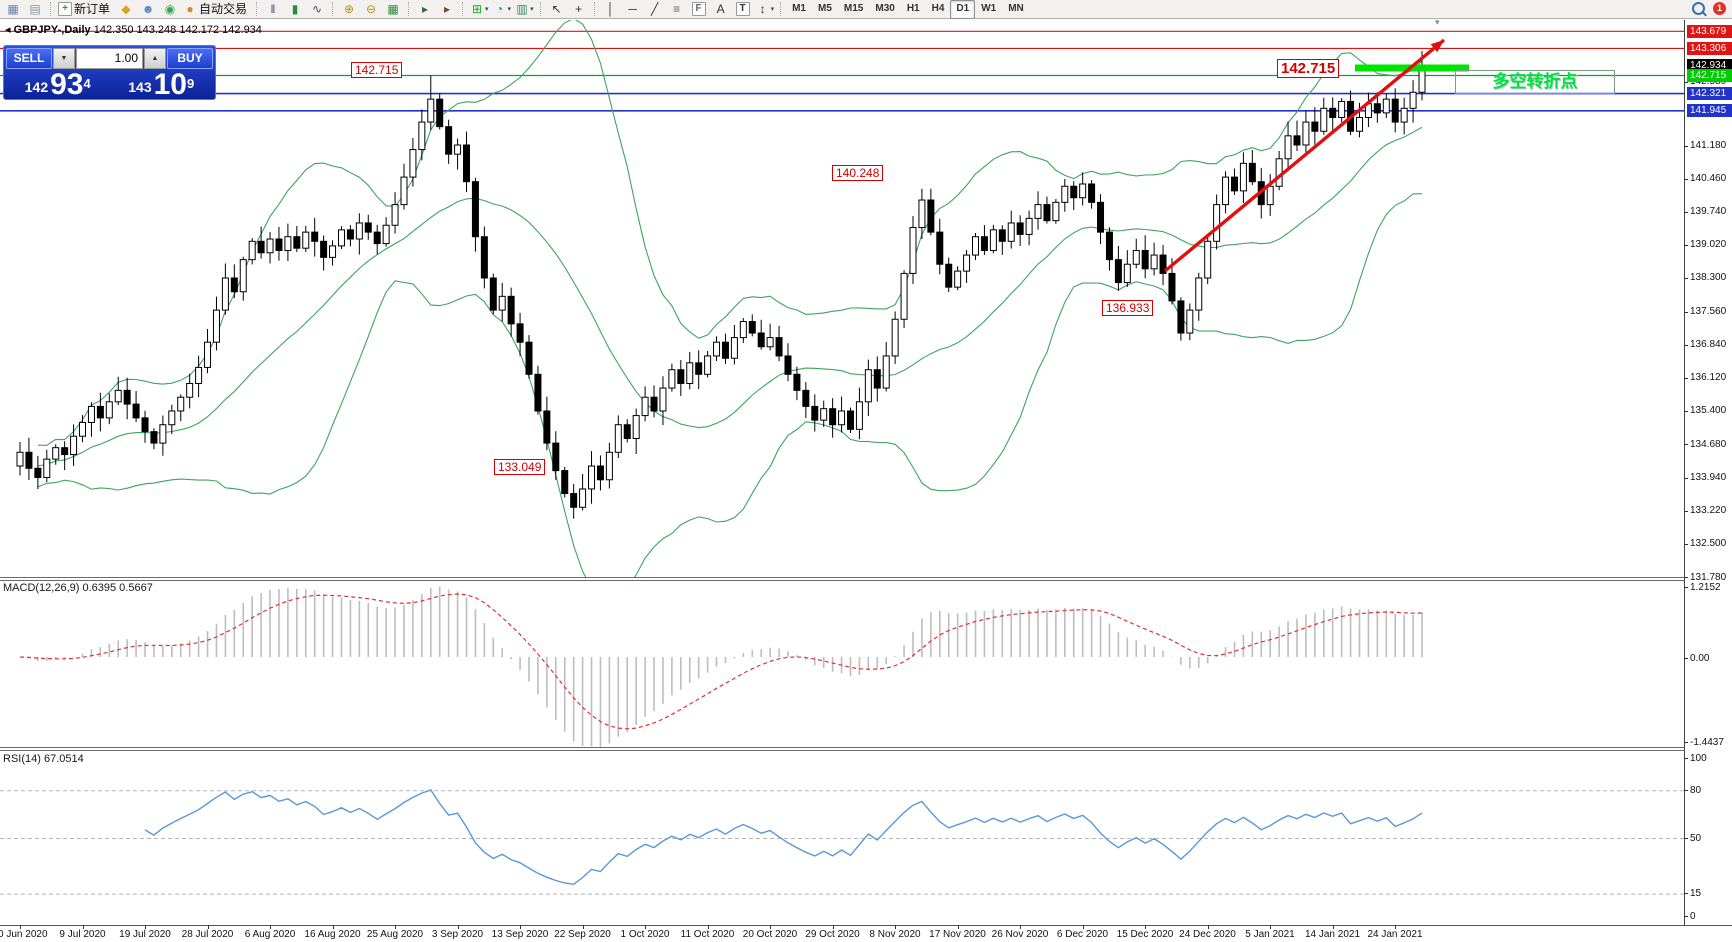 The height and width of the screenshot is (942, 1732). What do you see at coordinates (1016, 8) in the screenshot?
I see `tf-MN: MN` at bounding box center [1016, 8].